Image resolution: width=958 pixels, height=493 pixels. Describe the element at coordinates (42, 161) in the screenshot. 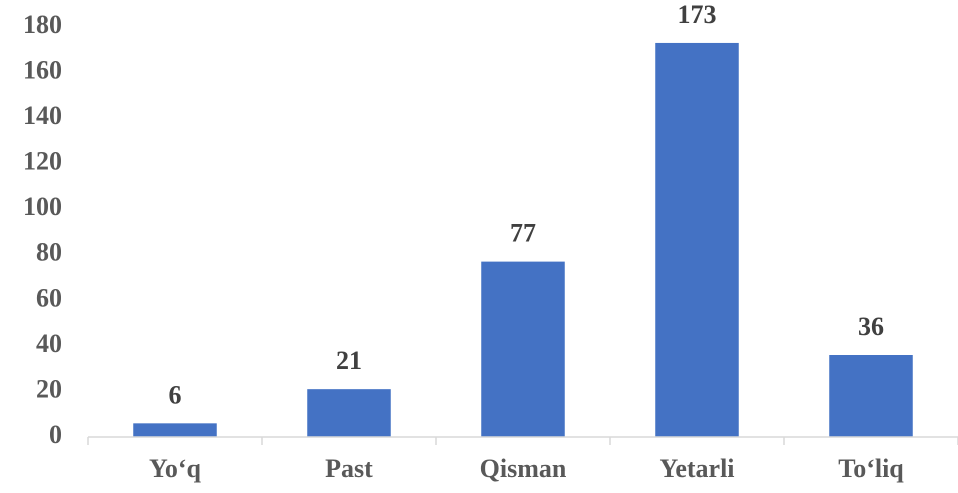

I see `y-tick-label: 120` at that location.